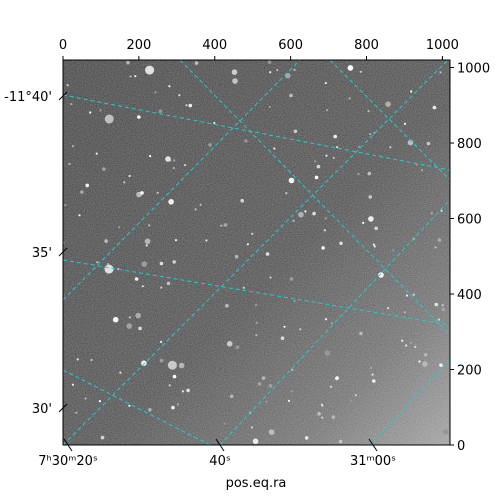  Describe the element at coordinates (42, 253) in the screenshot. I see `dec-tick-label: 35'` at that location.